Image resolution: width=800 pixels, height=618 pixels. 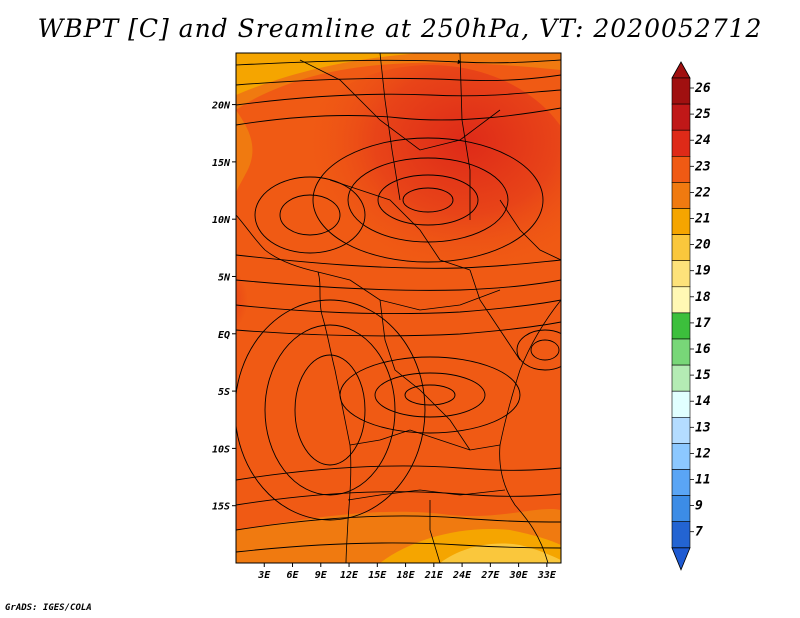 I want to click on colorbar-label: 18, so click(x=703, y=297).